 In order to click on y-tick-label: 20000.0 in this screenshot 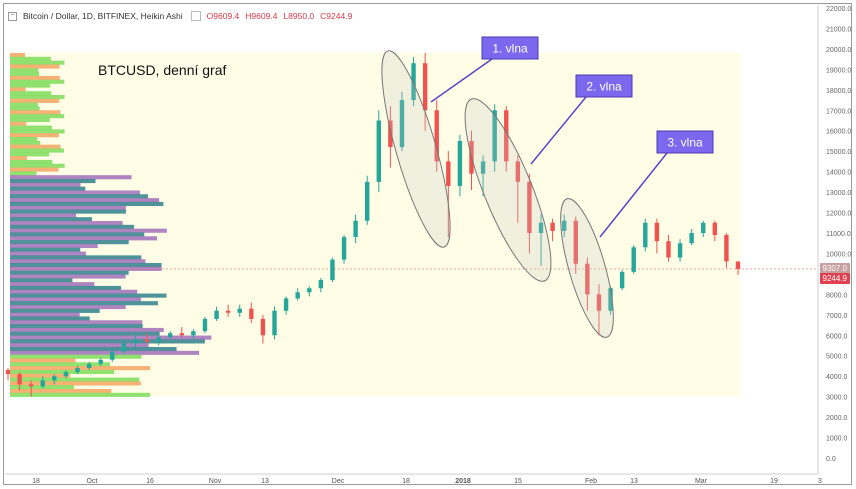, I will do `click(838, 50)`.